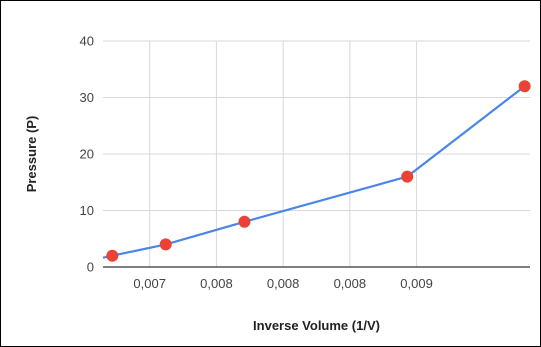 The width and height of the screenshot is (541, 347). What do you see at coordinates (87, 41) in the screenshot?
I see `y-tick-label: 40` at bounding box center [87, 41].